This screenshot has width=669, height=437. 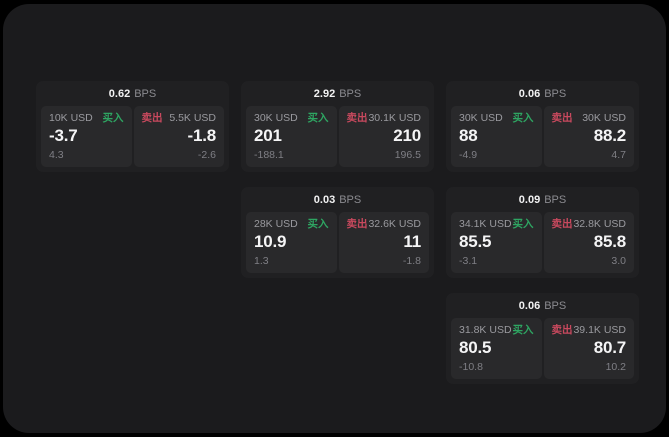 What do you see at coordinates (119, 93) in the screenshot?
I see `bps-value: 0.62` at bounding box center [119, 93].